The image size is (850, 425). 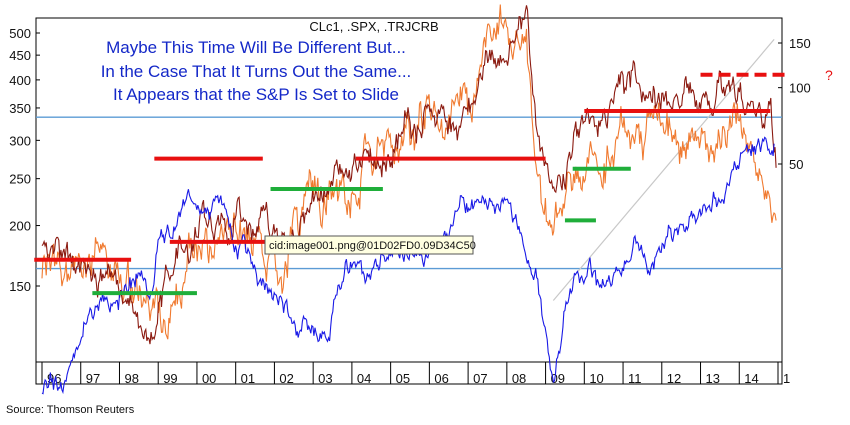 What do you see at coordinates (674, 378) in the screenshot?
I see `x-tick-label: 12` at bounding box center [674, 378].